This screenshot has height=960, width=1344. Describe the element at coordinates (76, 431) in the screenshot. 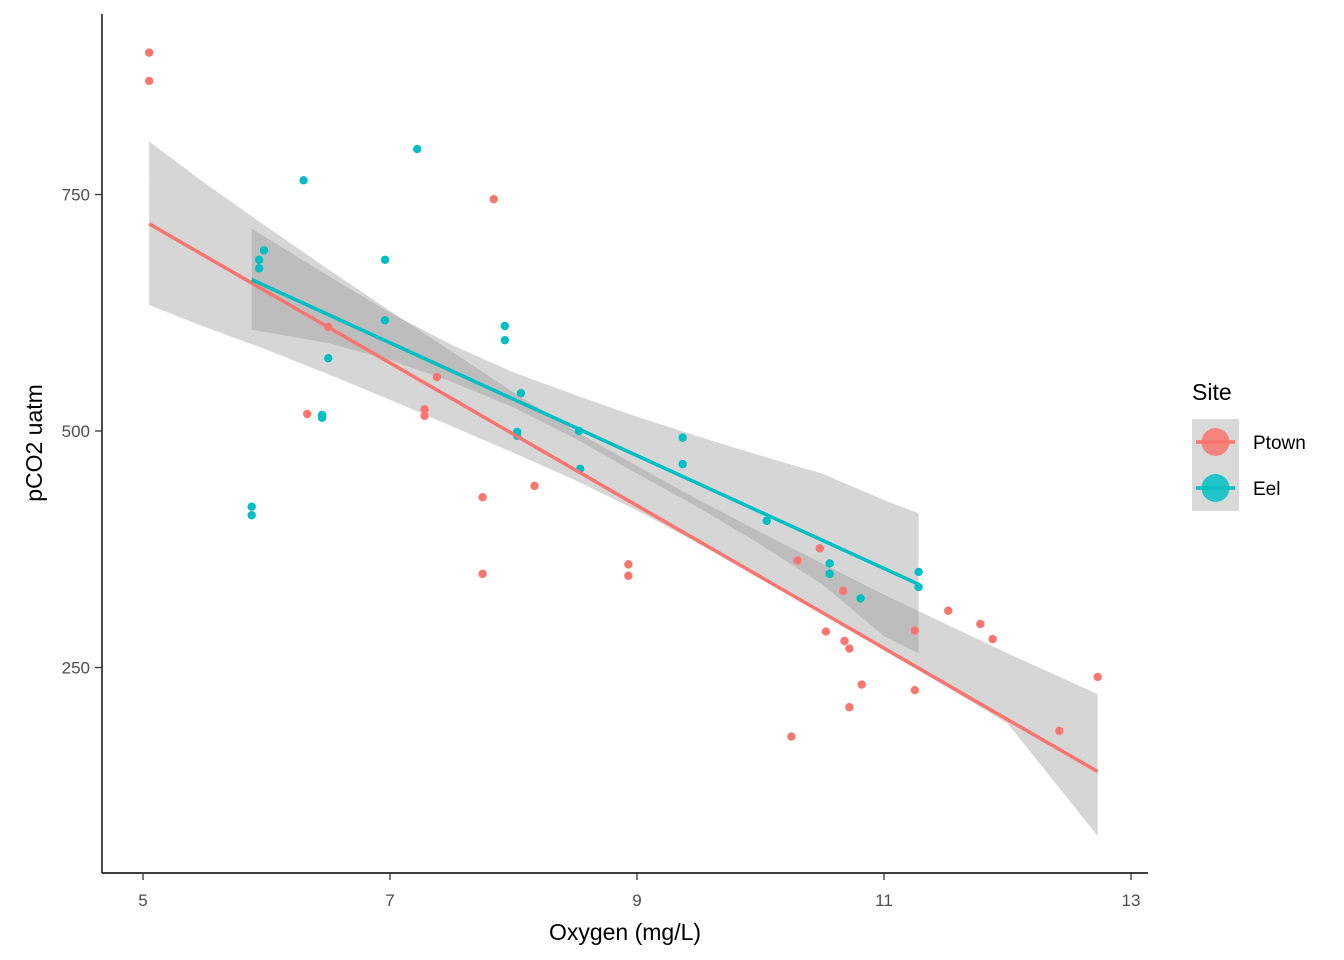

I see `y-tick-label: 500` at that location.